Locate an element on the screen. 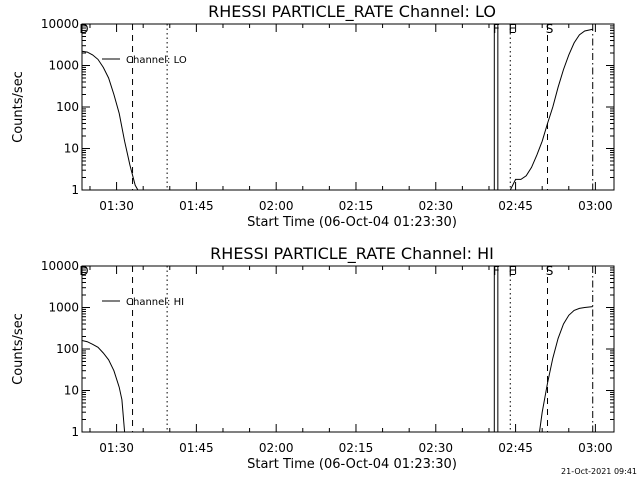  footer-timestamp: 21-Oct-2021 09:41 is located at coordinates (599, 471).